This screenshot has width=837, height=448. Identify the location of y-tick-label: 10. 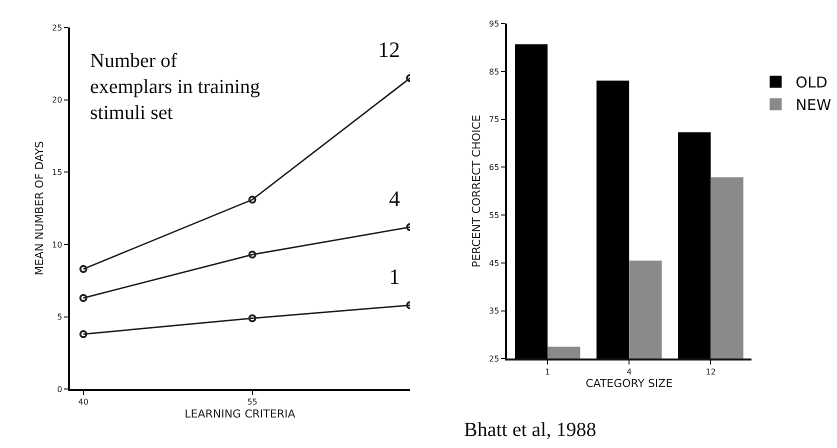
(57, 245).